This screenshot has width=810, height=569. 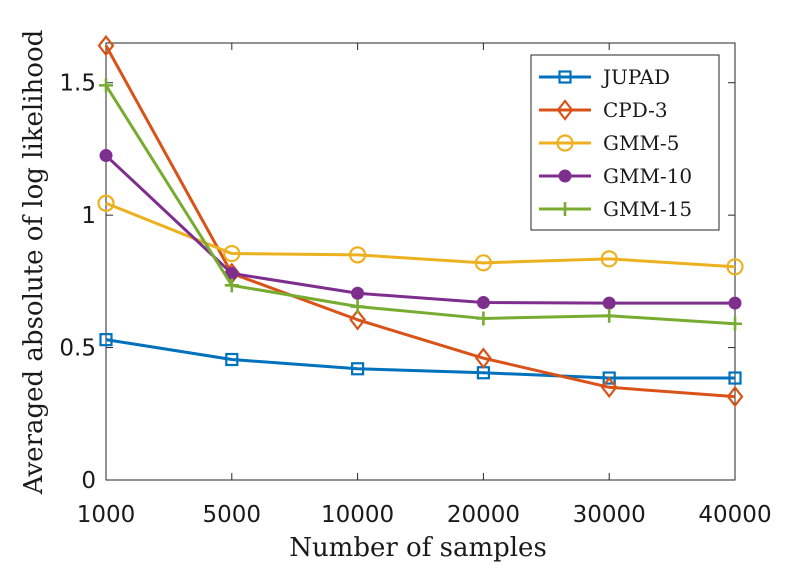 I want to click on y-tick-label: 0, so click(x=88, y=481).